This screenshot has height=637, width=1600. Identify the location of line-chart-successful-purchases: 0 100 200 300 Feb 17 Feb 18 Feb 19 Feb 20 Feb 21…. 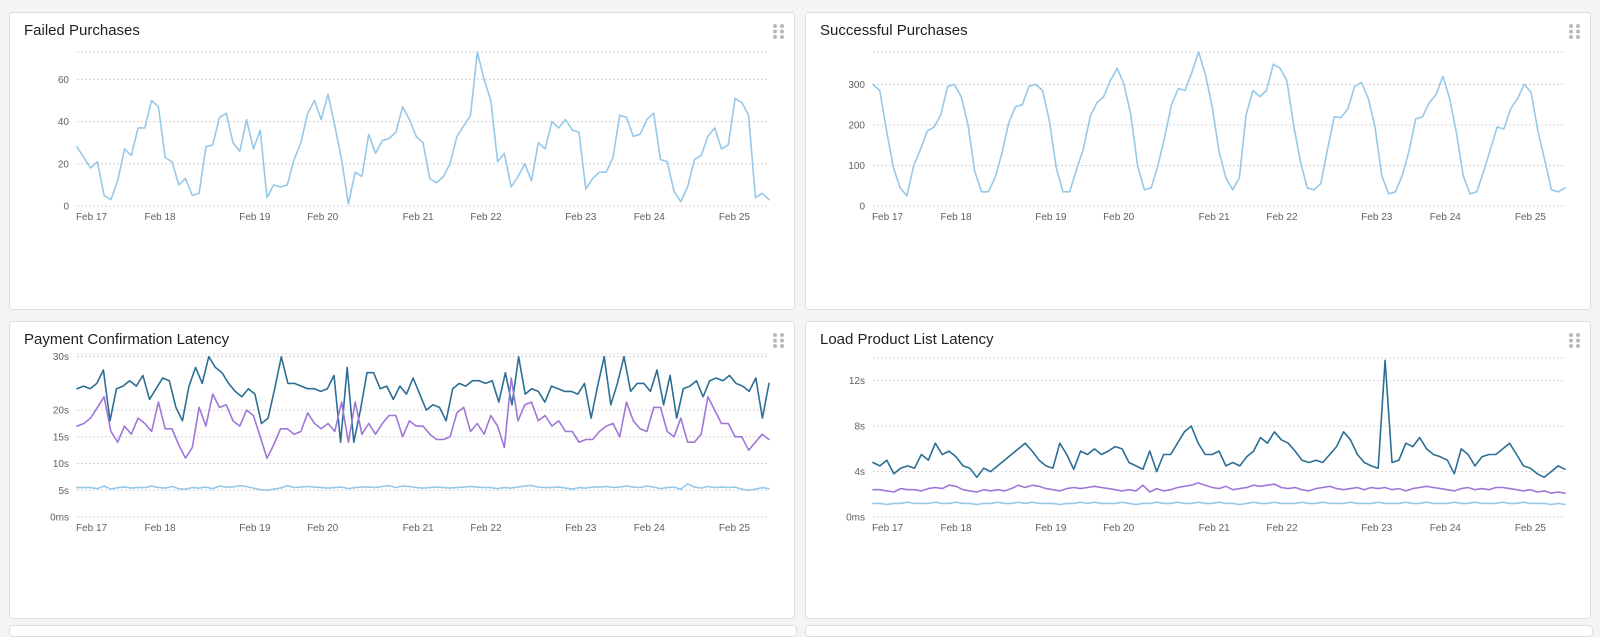
(1207, 137).